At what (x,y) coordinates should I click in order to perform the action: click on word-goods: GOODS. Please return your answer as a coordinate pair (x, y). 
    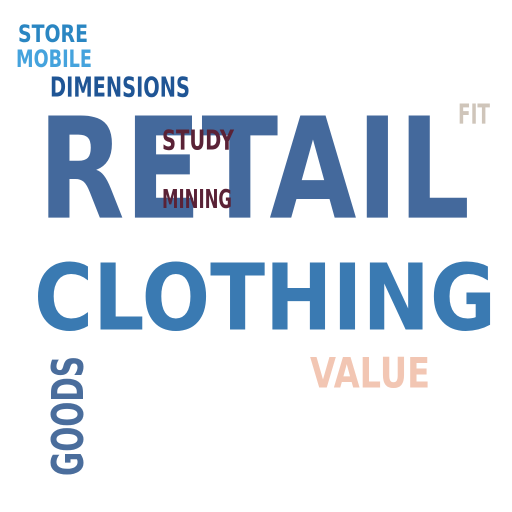
    Looking at the image, I should click on (68, 416).